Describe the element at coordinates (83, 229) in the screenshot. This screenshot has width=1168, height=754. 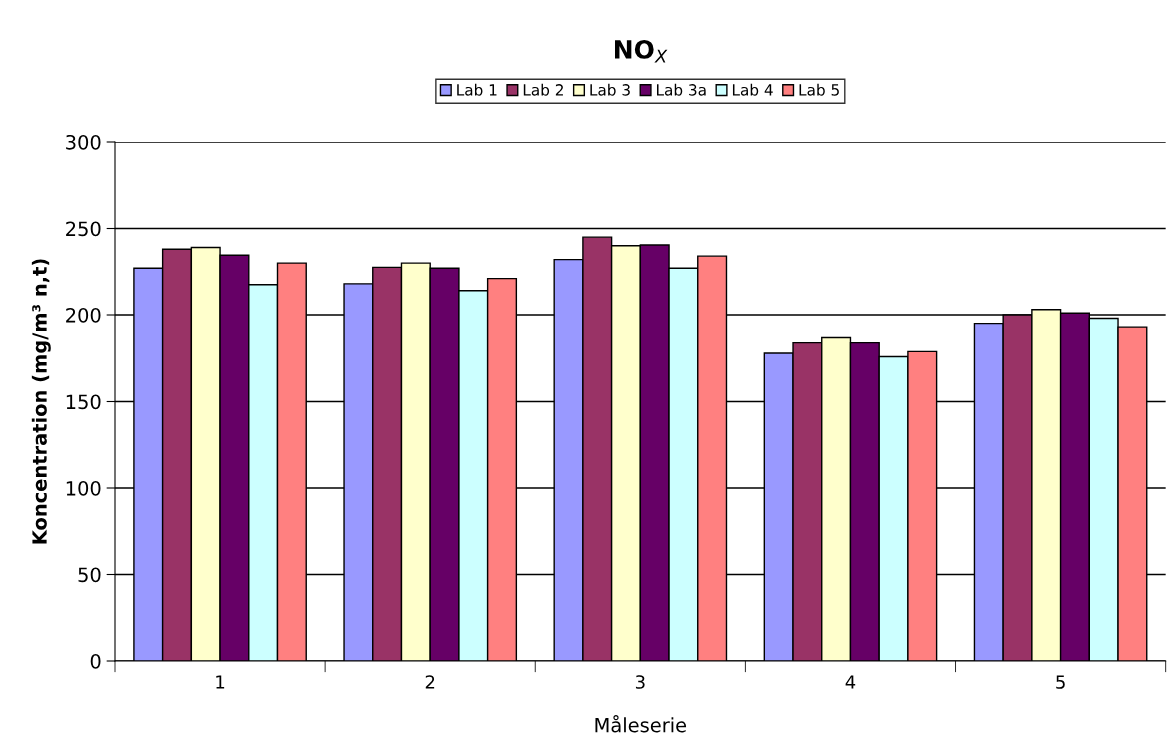
I see `y-tick-label: 250` at that location.